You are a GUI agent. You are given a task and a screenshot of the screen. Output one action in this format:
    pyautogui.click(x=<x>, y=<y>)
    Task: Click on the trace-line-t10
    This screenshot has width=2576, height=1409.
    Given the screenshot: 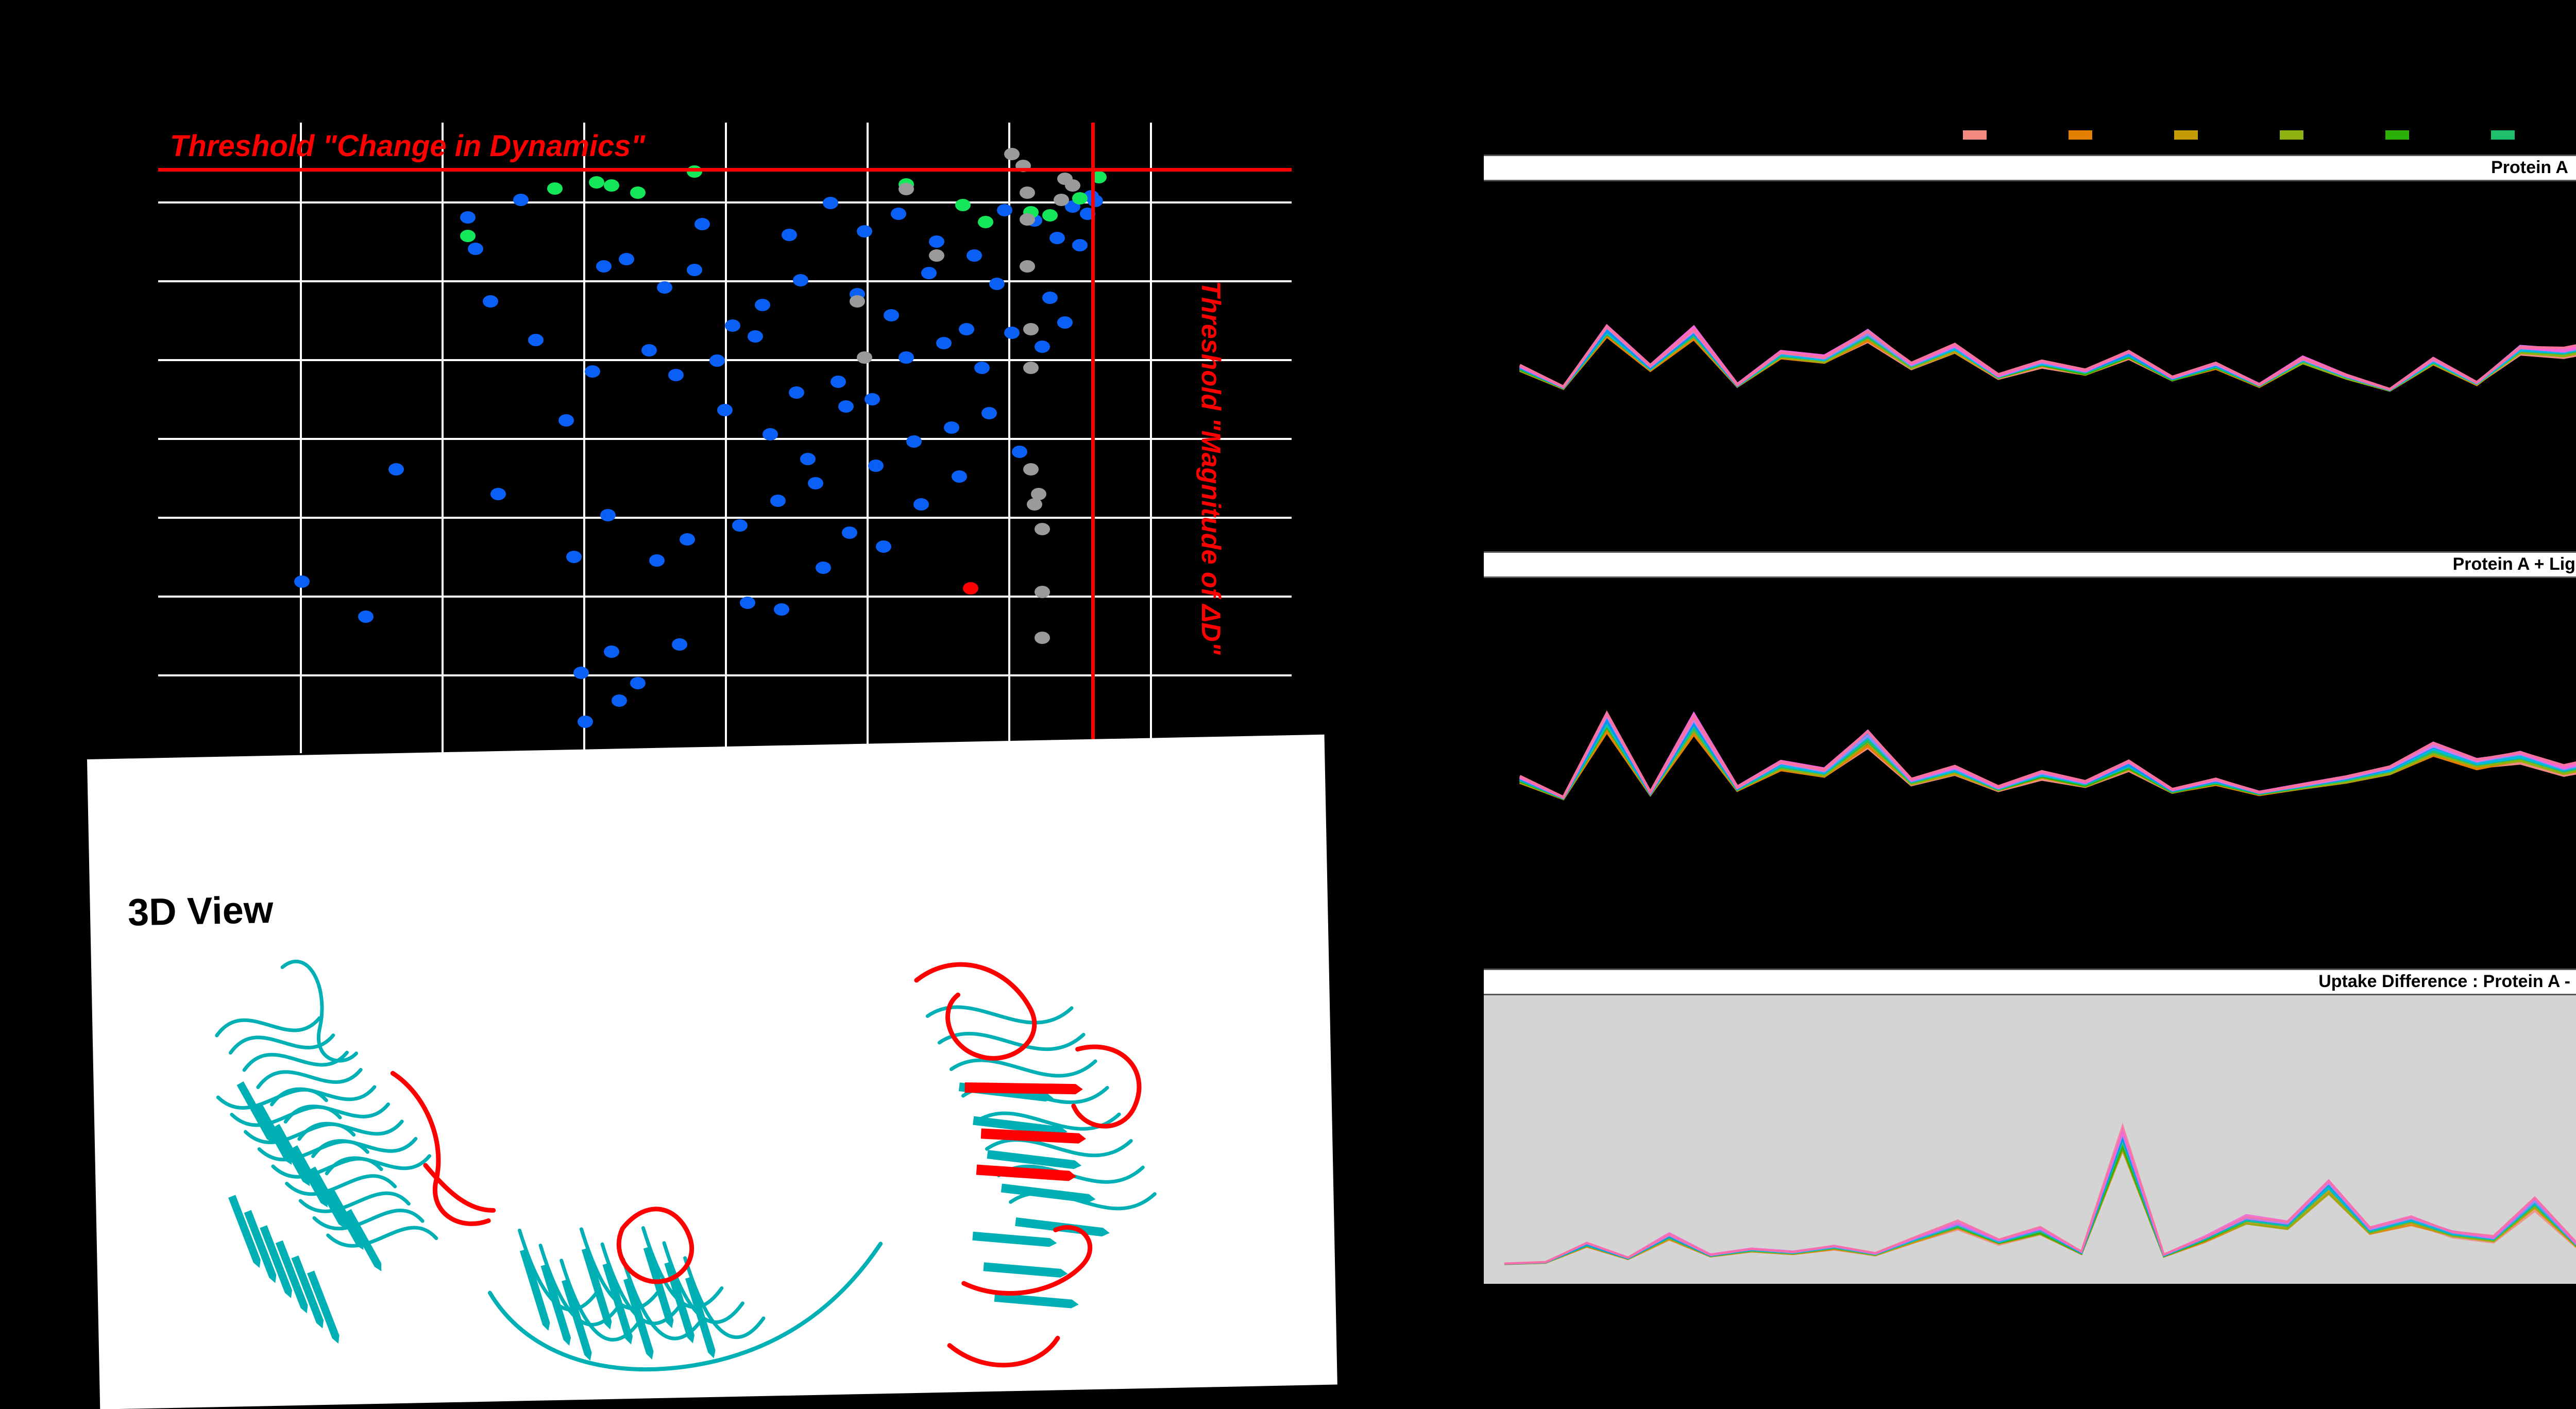 What is the action you would take?
    pyautogui.click(x=2048, y=340)
    